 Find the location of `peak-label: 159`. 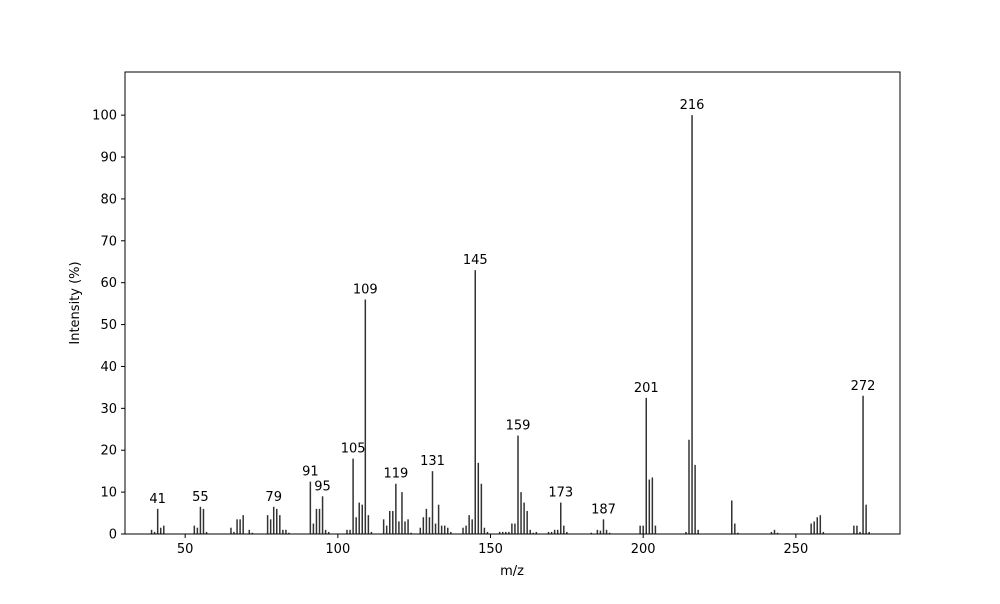

peak-label: 159 is located at coordinates (518, 426).